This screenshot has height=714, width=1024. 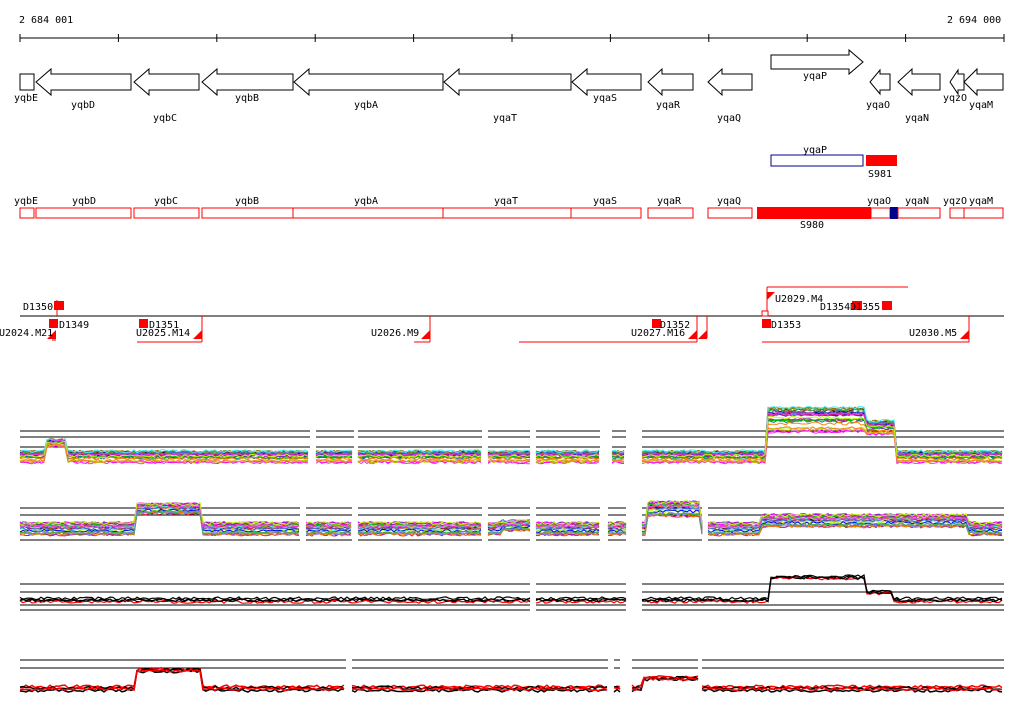 I want to click on gene-arrow-yqaM, so click(x=983, y=82).